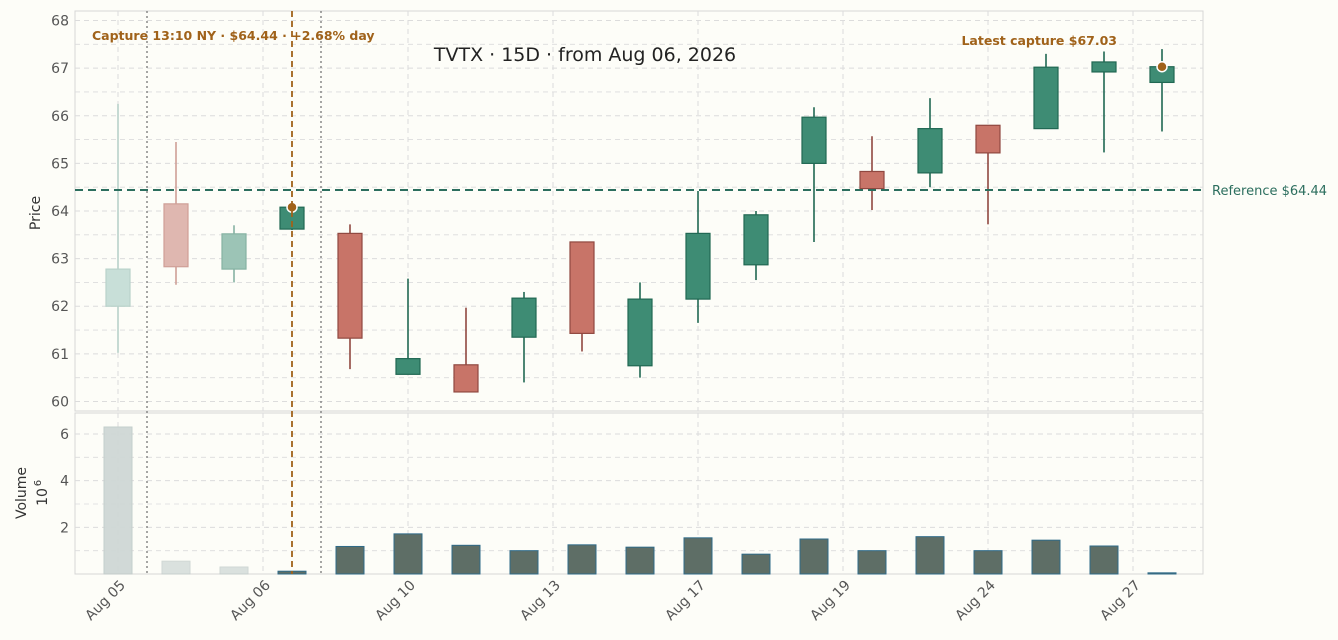 The image size is (1338, 640). What do you see at coordinates (1162, 66) in the screenshot?
I see `latest-marker` at bounding box center [1162, 66].